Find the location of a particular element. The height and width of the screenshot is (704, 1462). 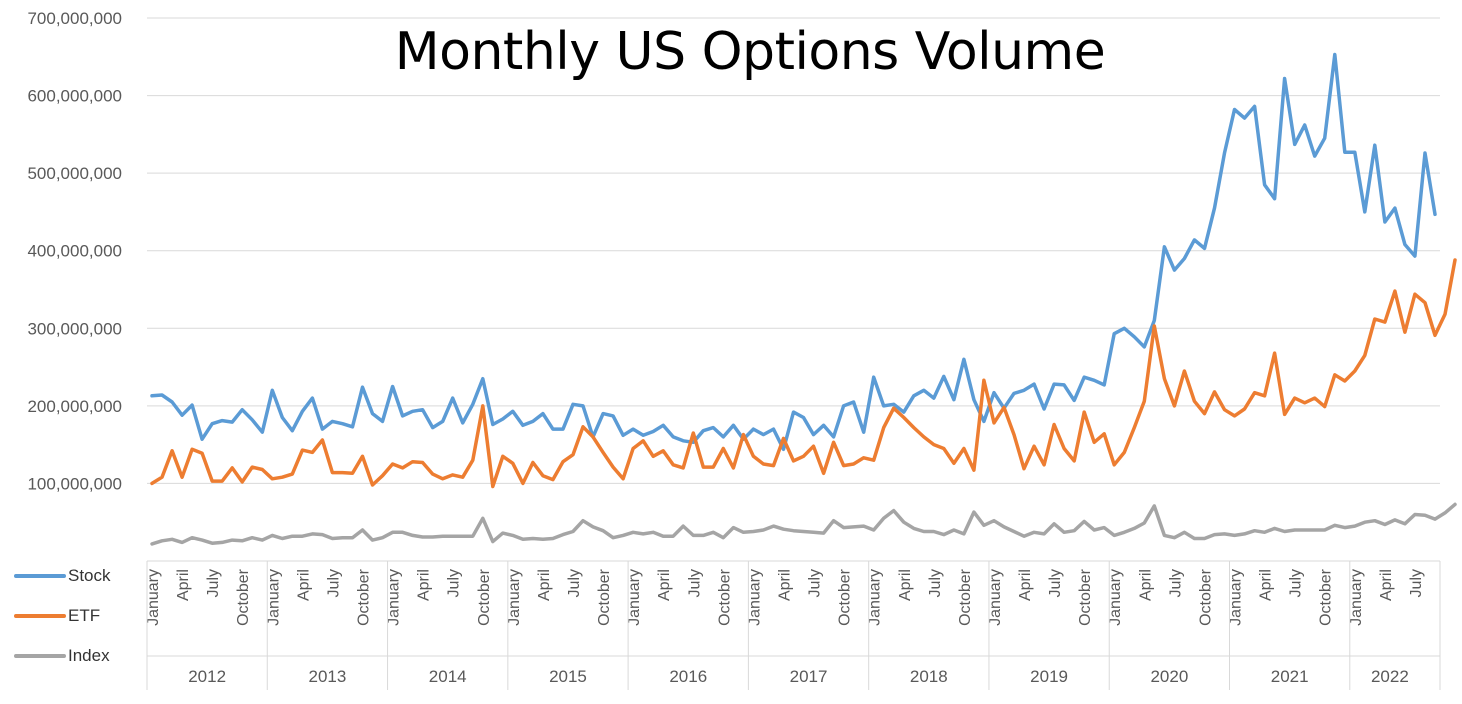

y-tick-label: 400,000,000 is located at coordinates (74, 251).